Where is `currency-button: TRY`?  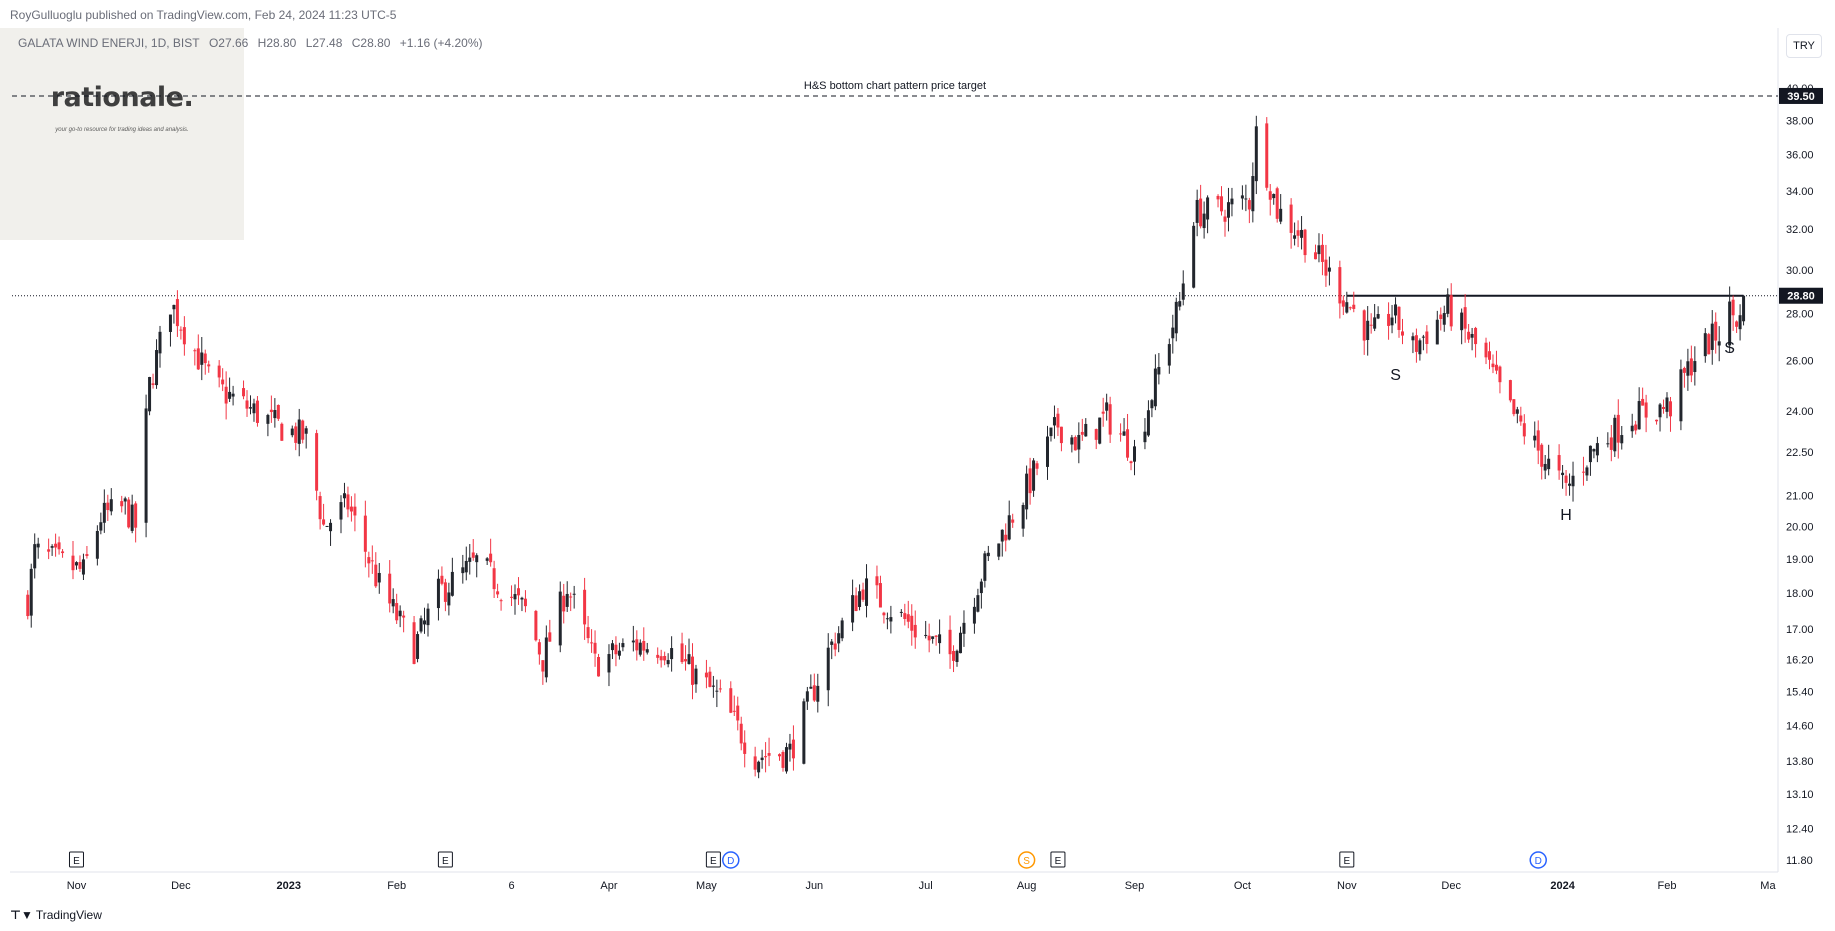 currency-button: TRY is located at coordinates (1804, 46).